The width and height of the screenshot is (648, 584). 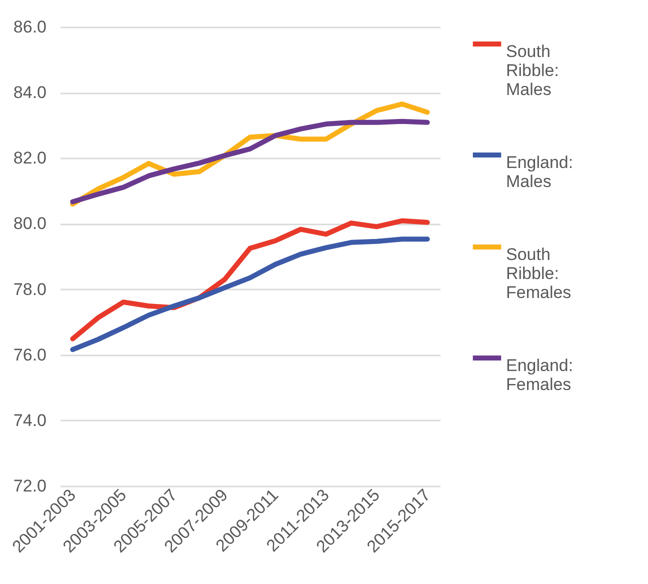 I want to click on legend-label: England: Females, so click(x=540, y=375).